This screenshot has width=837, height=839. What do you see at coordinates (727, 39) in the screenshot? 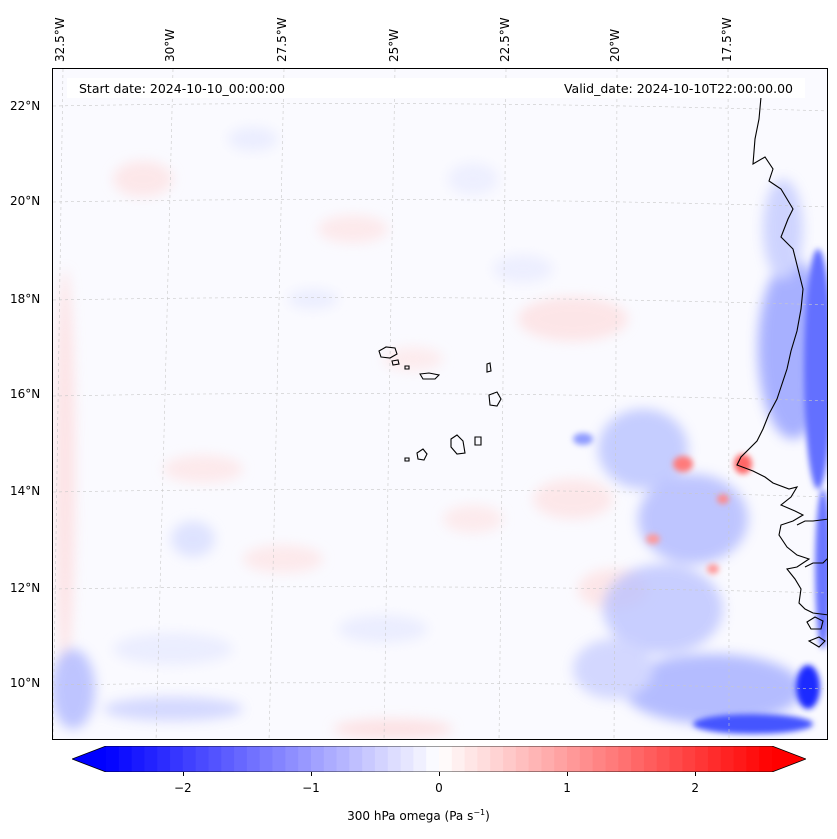
I see `lon-label-17-5w: 17.5°W` at bounding box center [727, 39].